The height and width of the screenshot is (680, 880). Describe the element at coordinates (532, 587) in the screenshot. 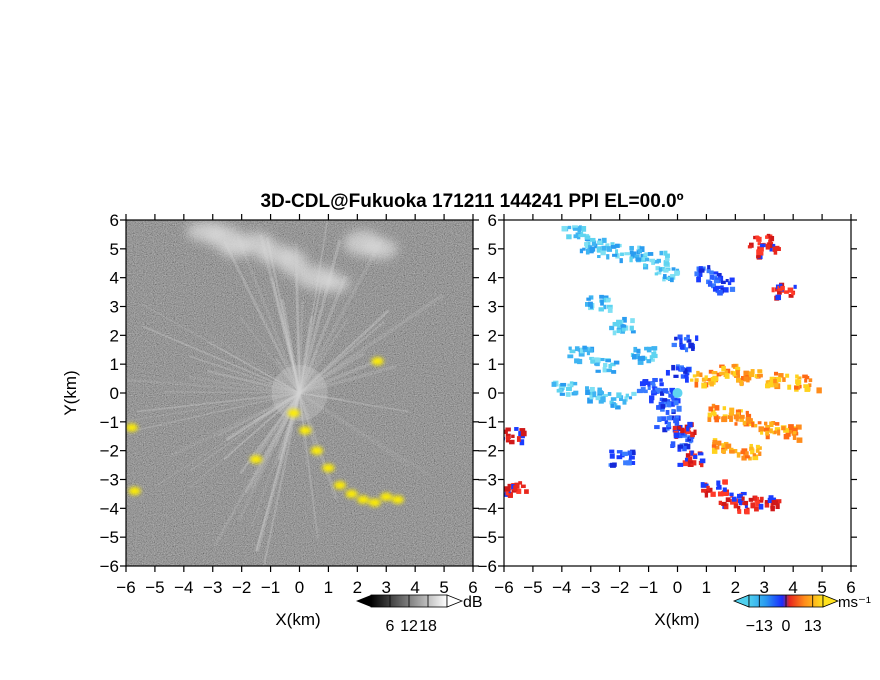

I see `x-tick-label: −5` at that location.